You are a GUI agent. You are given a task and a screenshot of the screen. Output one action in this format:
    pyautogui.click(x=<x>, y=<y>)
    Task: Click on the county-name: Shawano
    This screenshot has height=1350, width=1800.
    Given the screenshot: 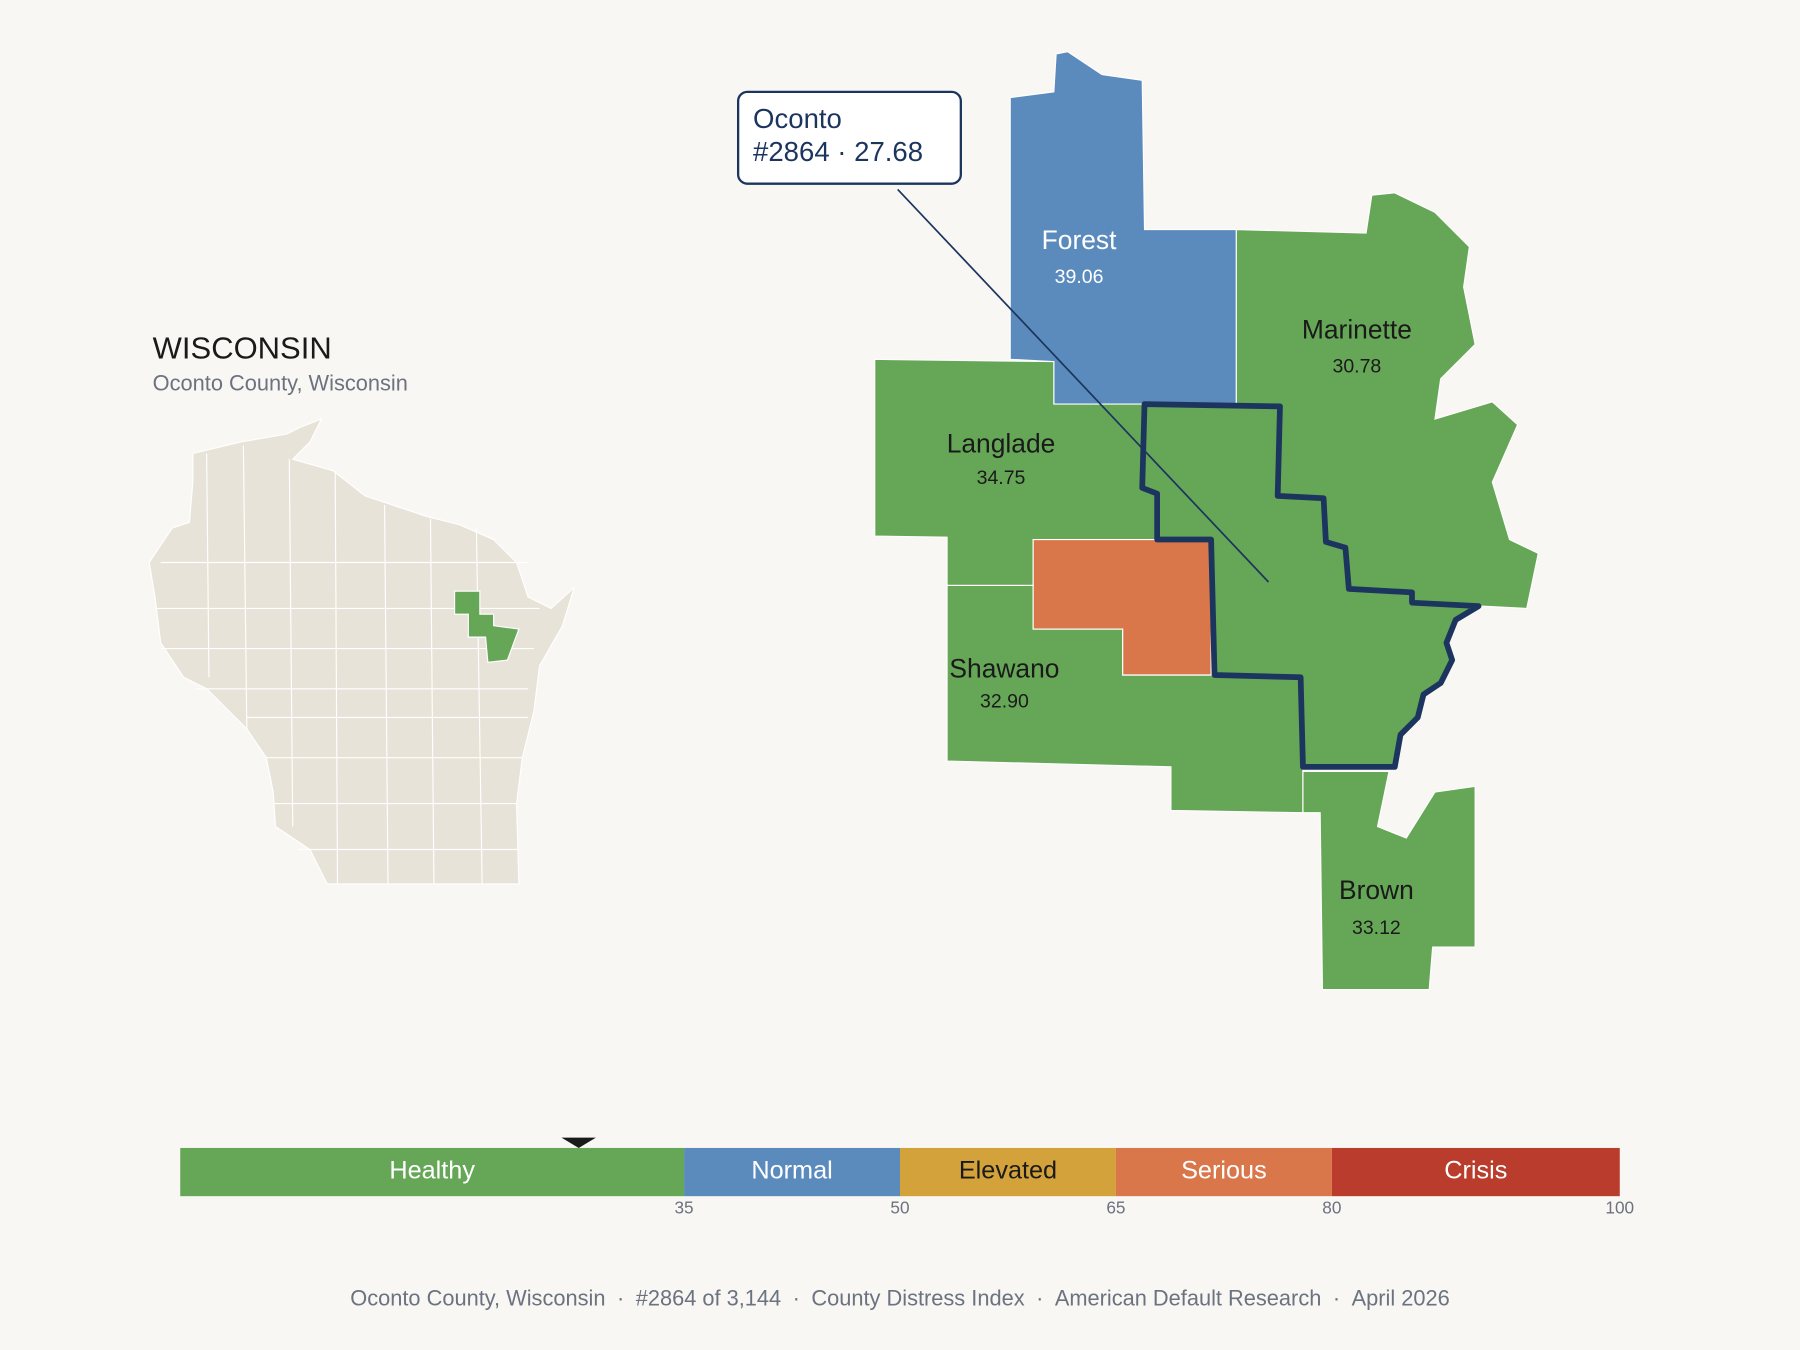 What is the action you would take?
    pyautogui.click(x=1004, y=668)
    